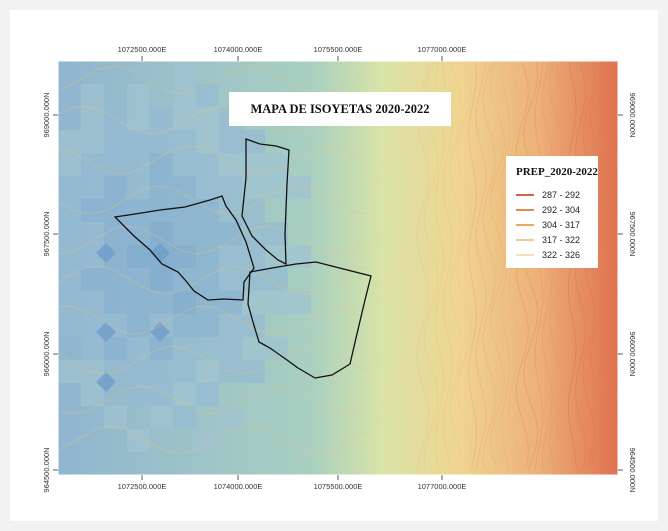 This screenshot has height=531, width=668. Describe the element at coordinates (442, 486) in the screenshot. I see `x-tick-bottom-4: 1077000.000E` at that location.